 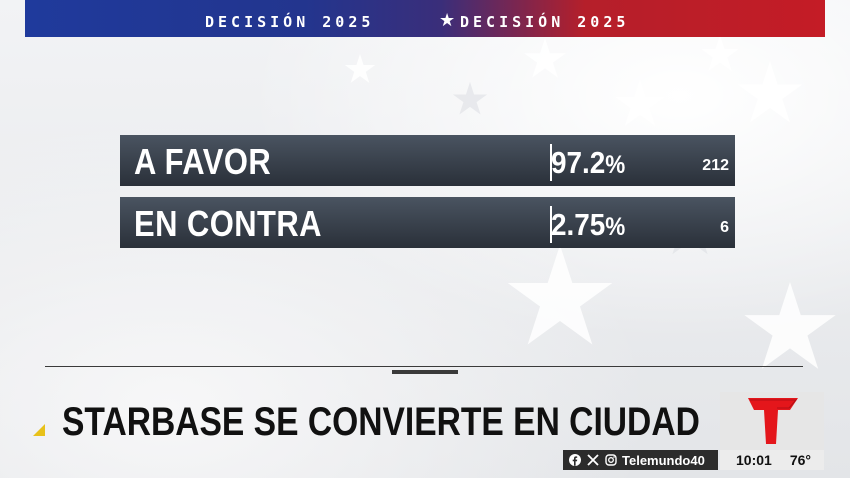 I want to click on banner-title-left: DECISIÓN 2025, so click(x=290, y=22).